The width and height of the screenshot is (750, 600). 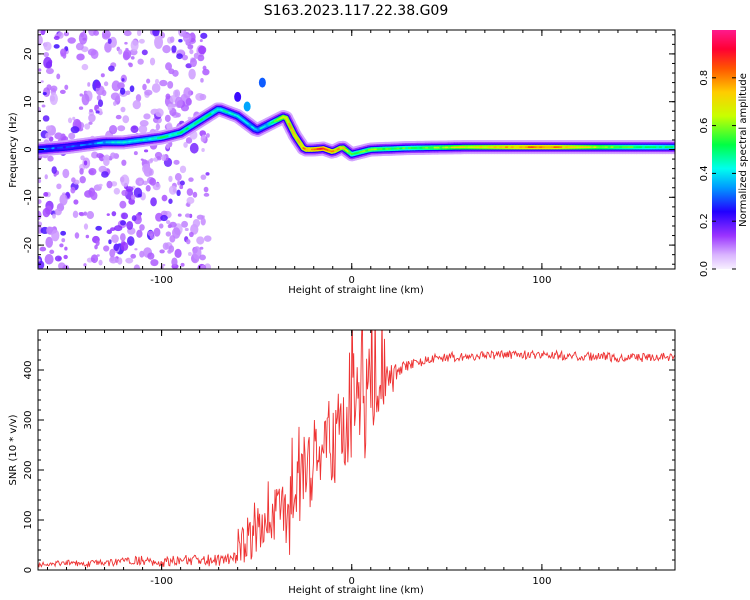 What do you see at coordinates (541, 581) in the screenshot?
I see `x-tick-label: 100` at bounding box center [541, 581].